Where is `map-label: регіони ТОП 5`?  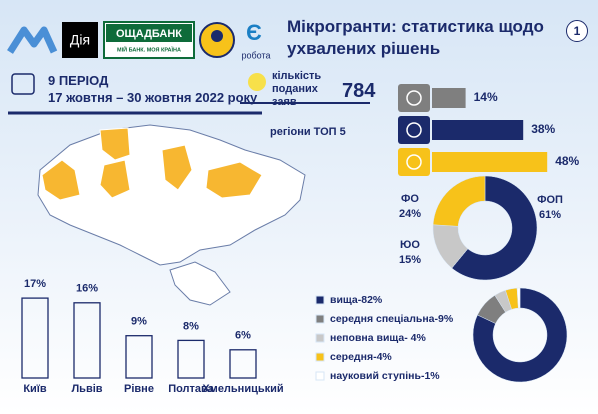
map-label: регіони ТОП 5 is located at coordinates (308, 132).